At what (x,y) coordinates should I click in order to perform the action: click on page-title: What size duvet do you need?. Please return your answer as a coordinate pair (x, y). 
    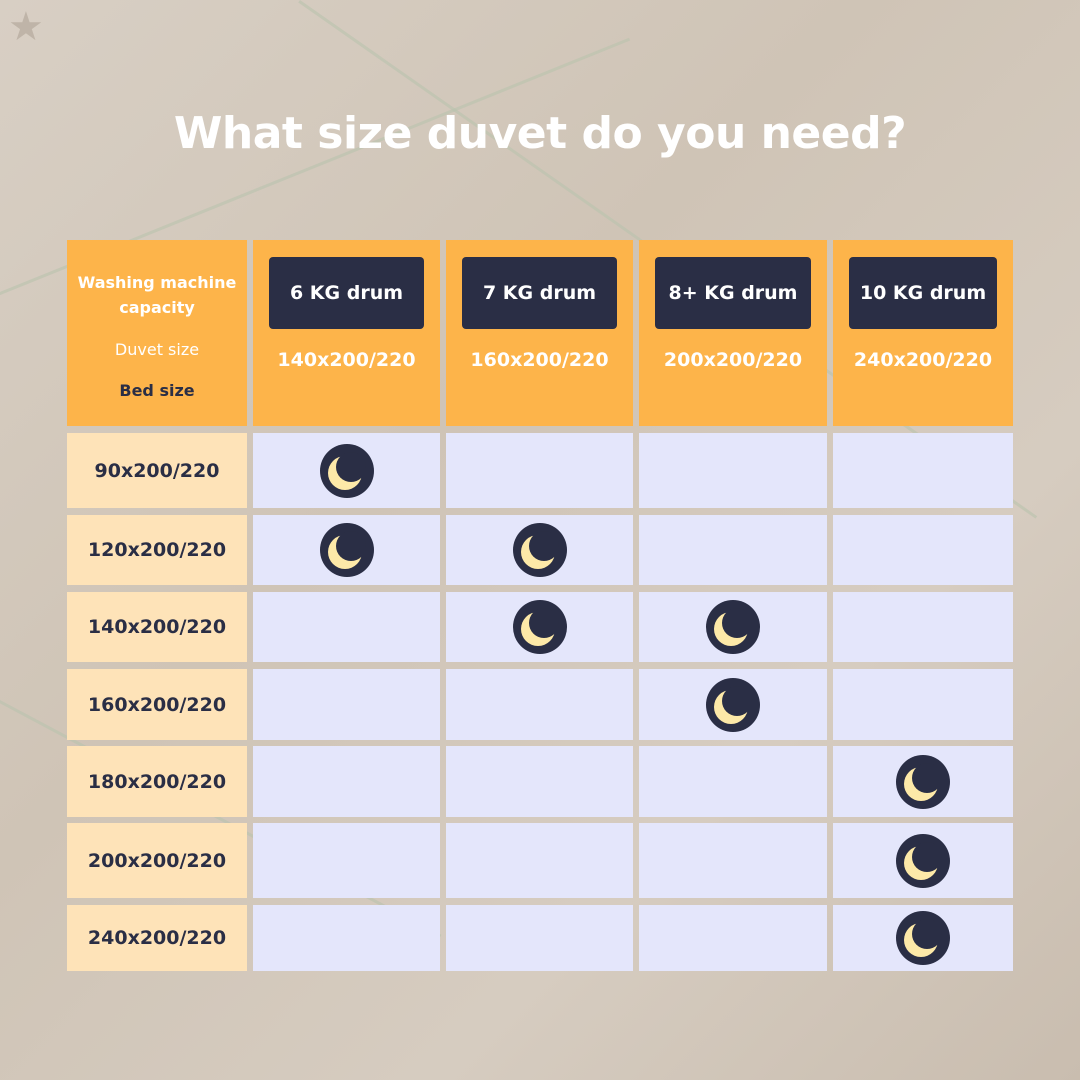
    Looking at the image, I should click on (540, 133).